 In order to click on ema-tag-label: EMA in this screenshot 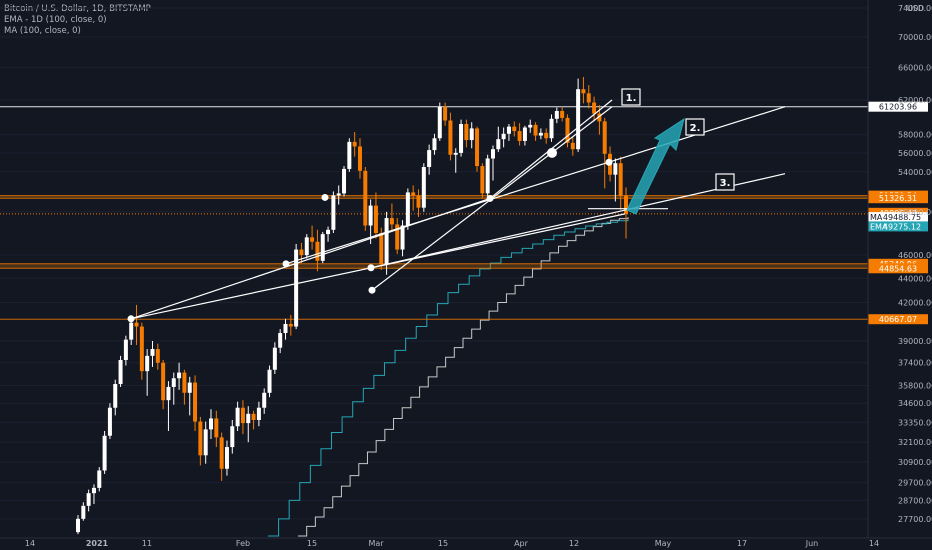, I will do `click(879, 226)`.